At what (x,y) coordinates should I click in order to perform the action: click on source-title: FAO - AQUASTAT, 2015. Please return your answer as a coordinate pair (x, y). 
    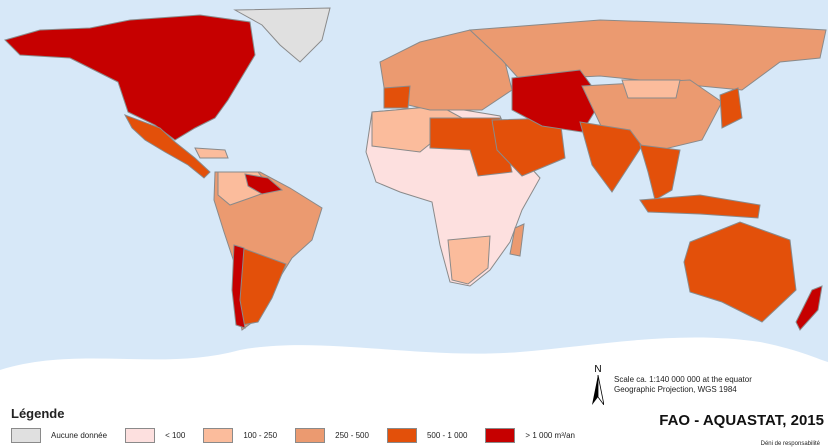
    Looking at the image, I should click on (741, 420).